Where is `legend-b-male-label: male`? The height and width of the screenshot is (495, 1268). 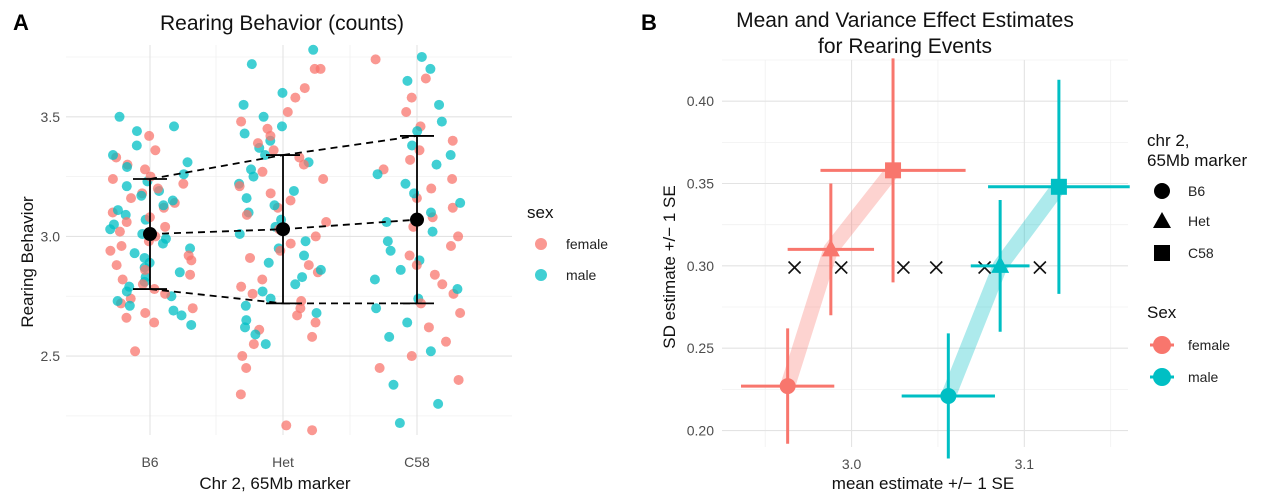 legend-b-male-label: male is located at coordinates (1203, 377).